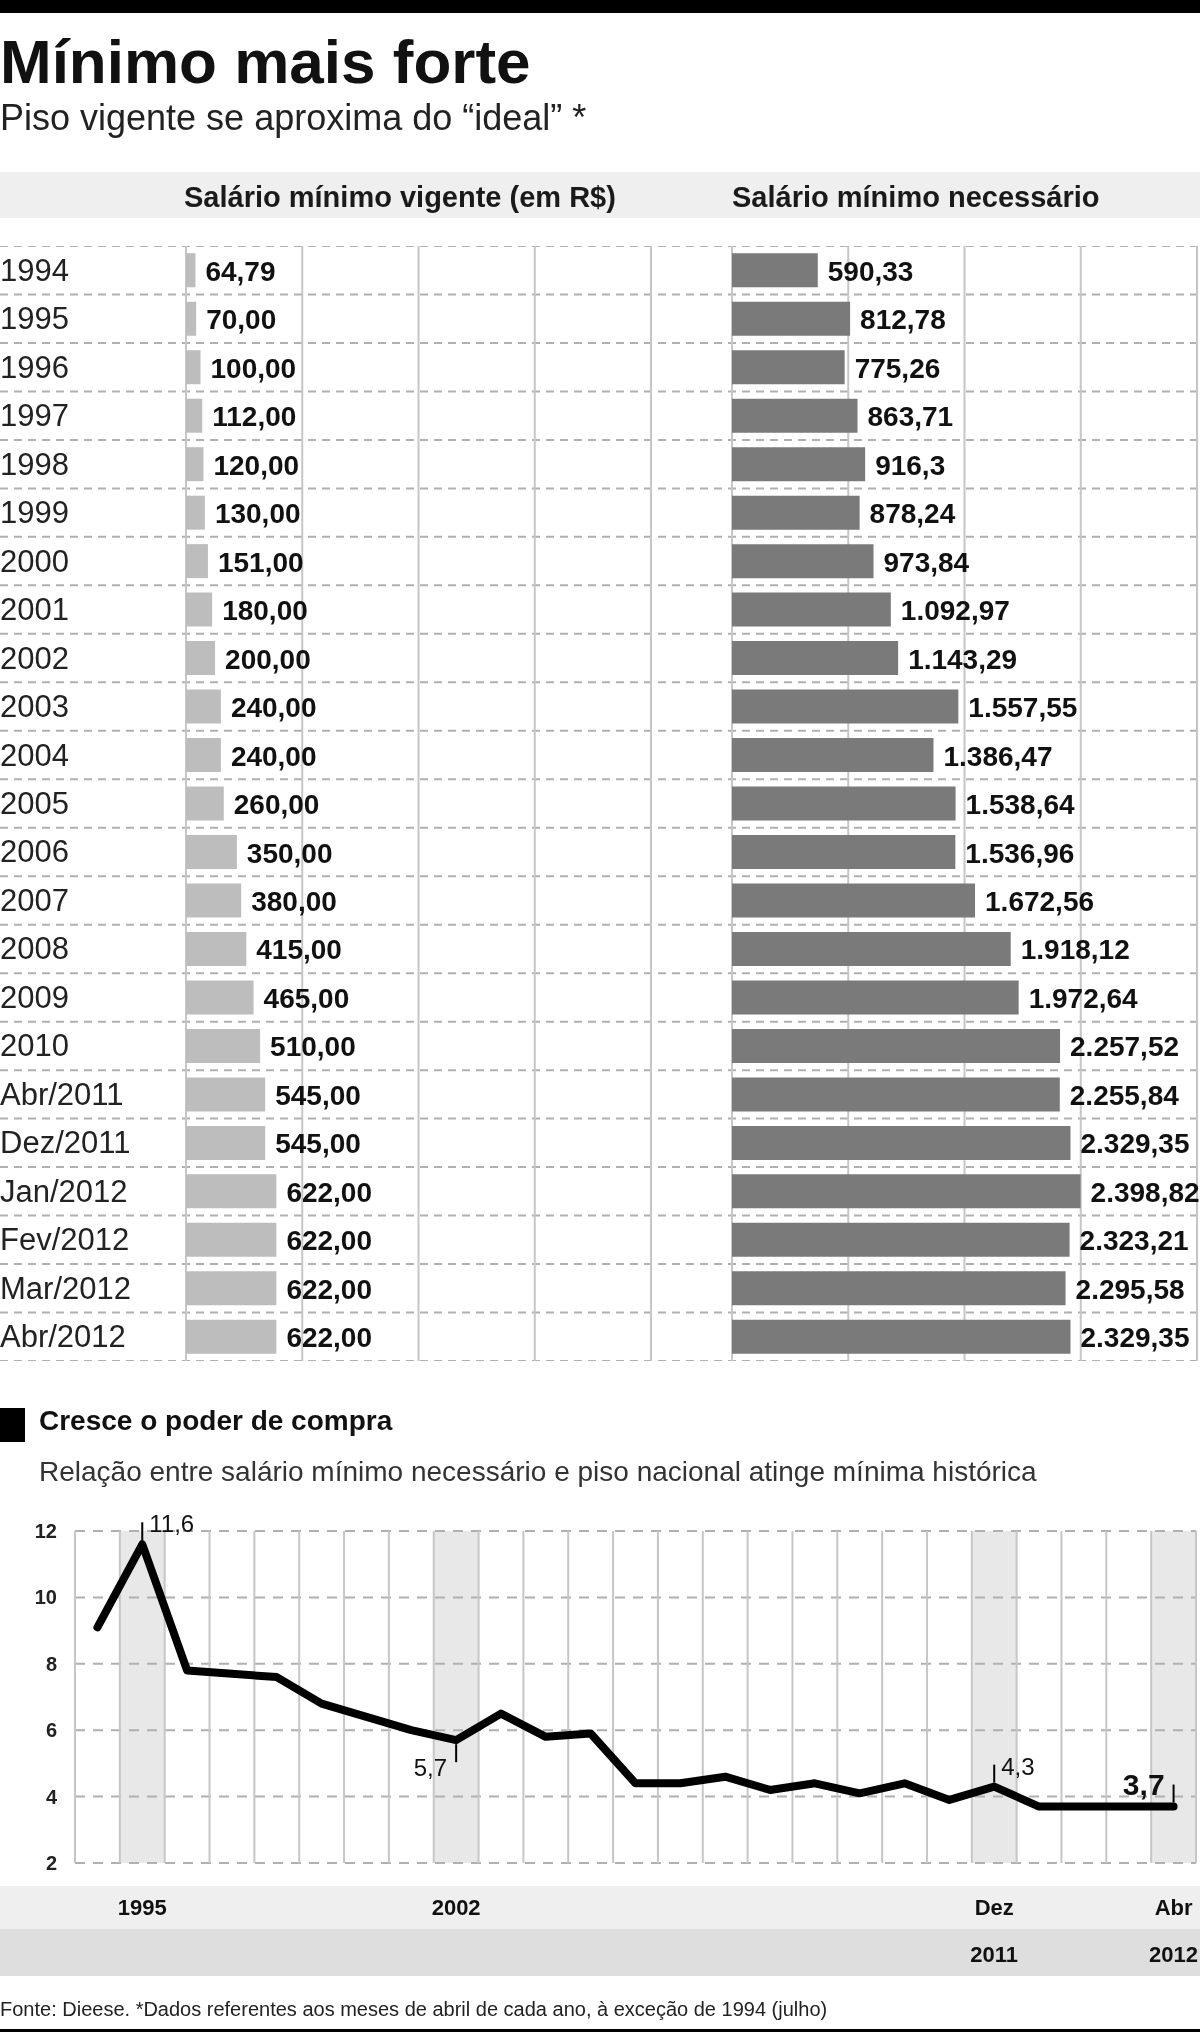  I want to click on data-label: 151,00, so click(260, 562).